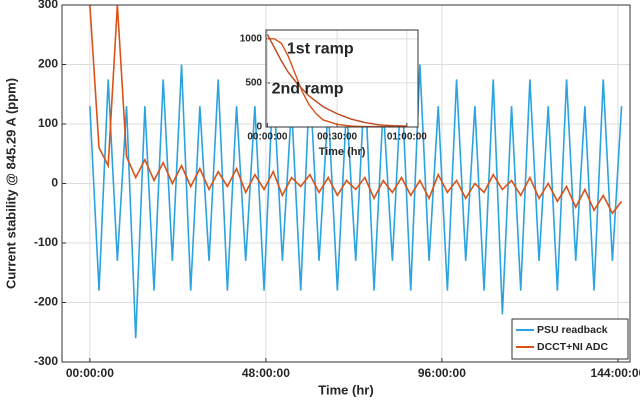 The width and height of the screenshot is (640, 409). Describe the element at coordinates (308, 88) in the screenshot. I see `annotation: 2nd ramp` at that location.